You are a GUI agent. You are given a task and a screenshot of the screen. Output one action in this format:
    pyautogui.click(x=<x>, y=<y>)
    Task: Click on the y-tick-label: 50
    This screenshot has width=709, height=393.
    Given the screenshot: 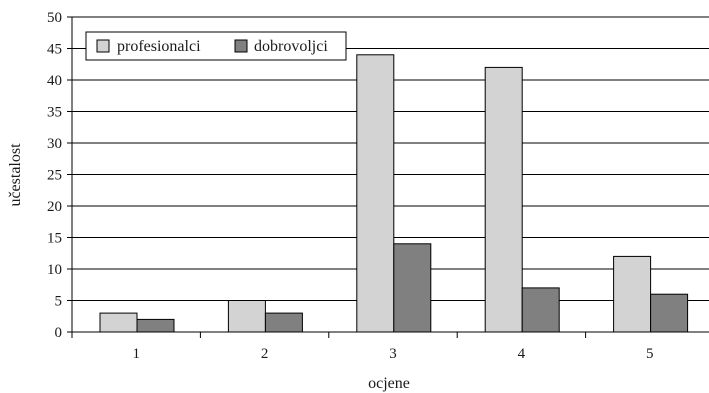 What is the action you would take?
    pyautogui.click(x=54, y=18)
    